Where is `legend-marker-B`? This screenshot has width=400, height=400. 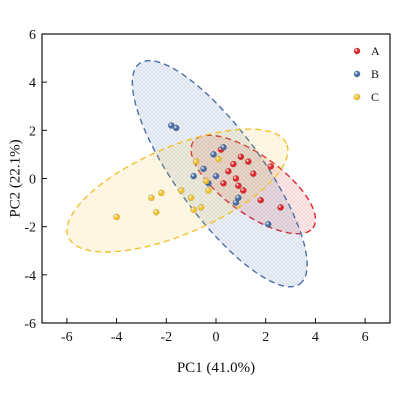 legend-marker-B is located at coordinates (357, 74).